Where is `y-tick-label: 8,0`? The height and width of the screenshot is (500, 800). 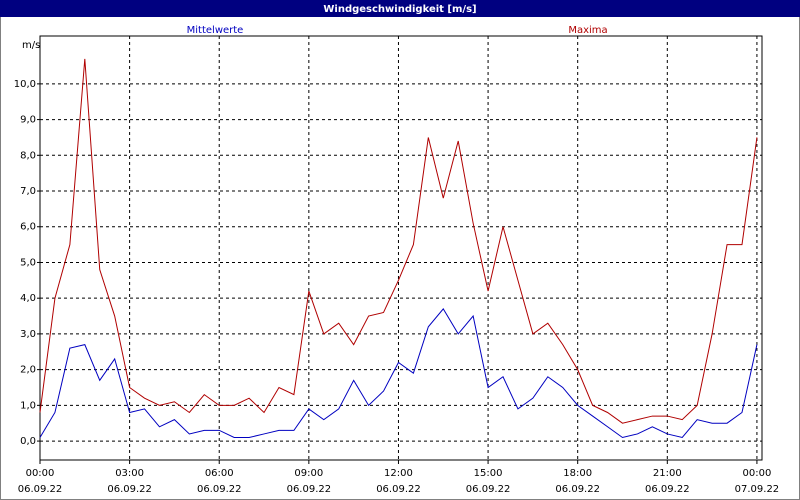 y-tick-label: 8,0 is located at coordinates (28, 155).